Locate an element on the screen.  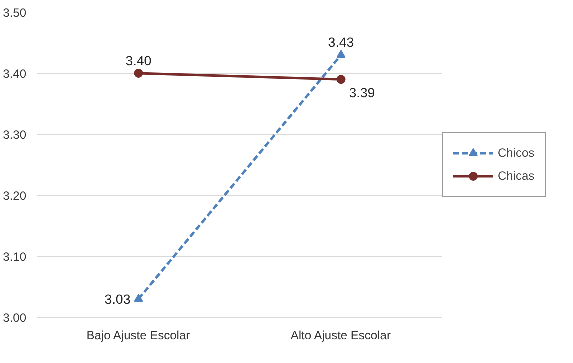
y-tick-label: 3.00 is located at coordinates (15, 318).